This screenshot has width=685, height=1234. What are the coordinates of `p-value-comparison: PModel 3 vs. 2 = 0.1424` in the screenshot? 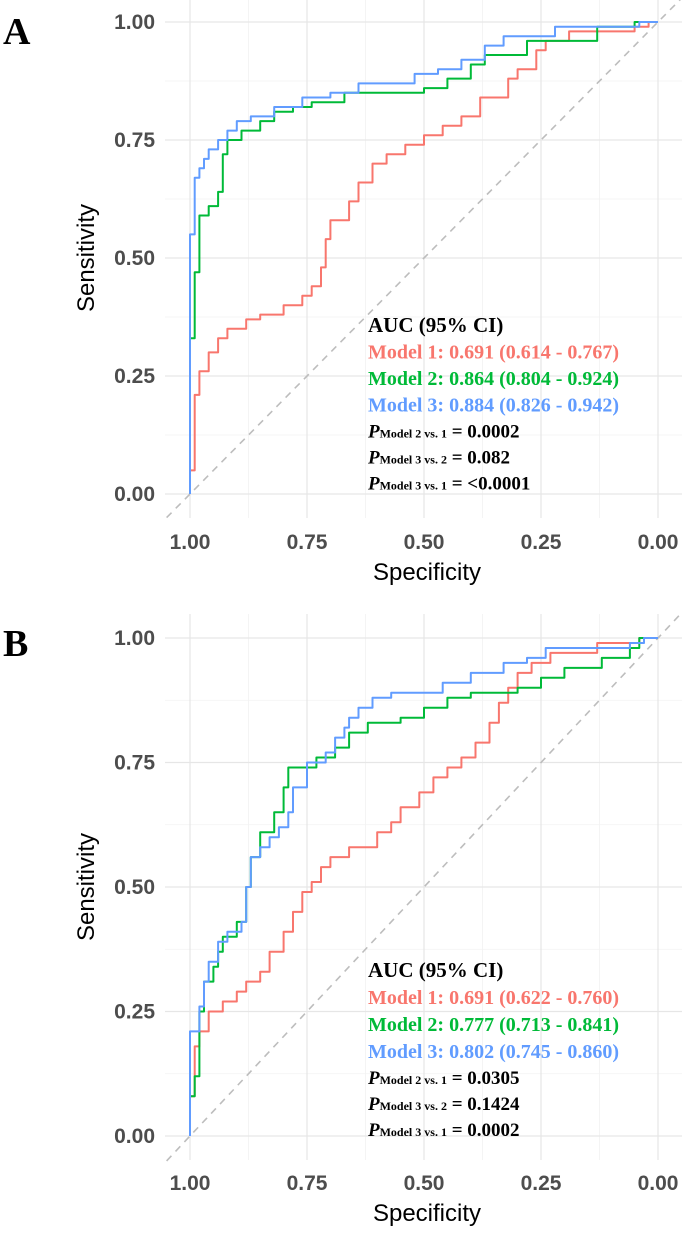 It's located at (443, 1104).